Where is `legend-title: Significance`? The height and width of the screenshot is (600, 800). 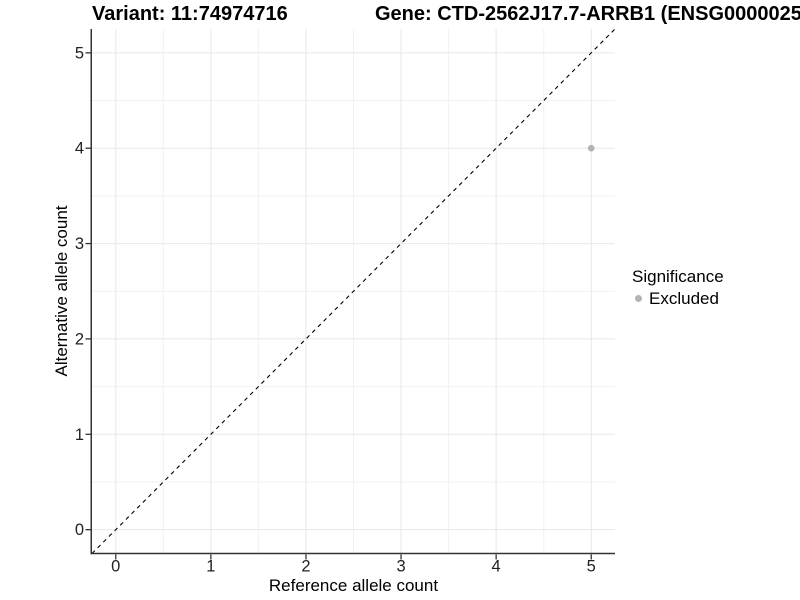
legend-title: Significance is located at coordinates (678, 276).